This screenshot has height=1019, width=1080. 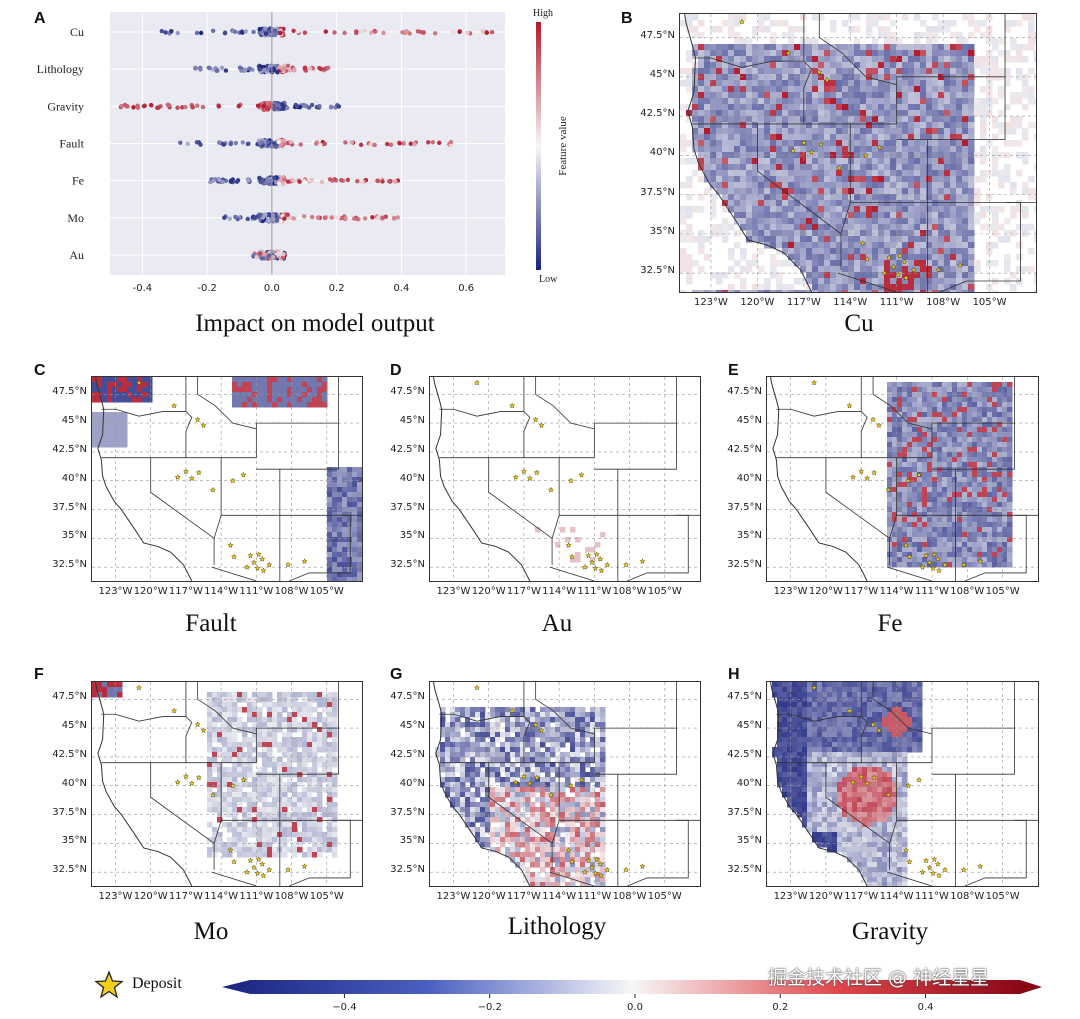 I want to click on deposit-star, so click(x=922, y=566).